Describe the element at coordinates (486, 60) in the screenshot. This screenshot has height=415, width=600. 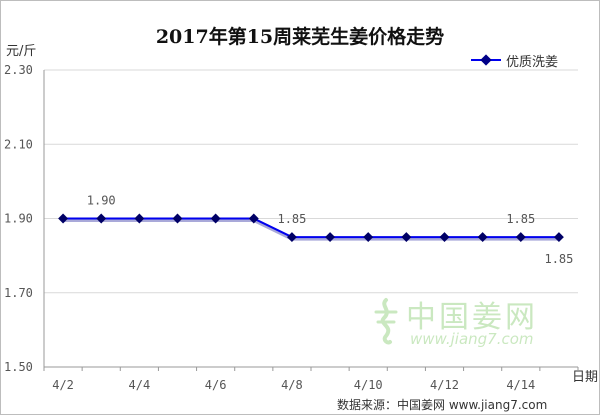
I see `legend-series-swatch` at that location.